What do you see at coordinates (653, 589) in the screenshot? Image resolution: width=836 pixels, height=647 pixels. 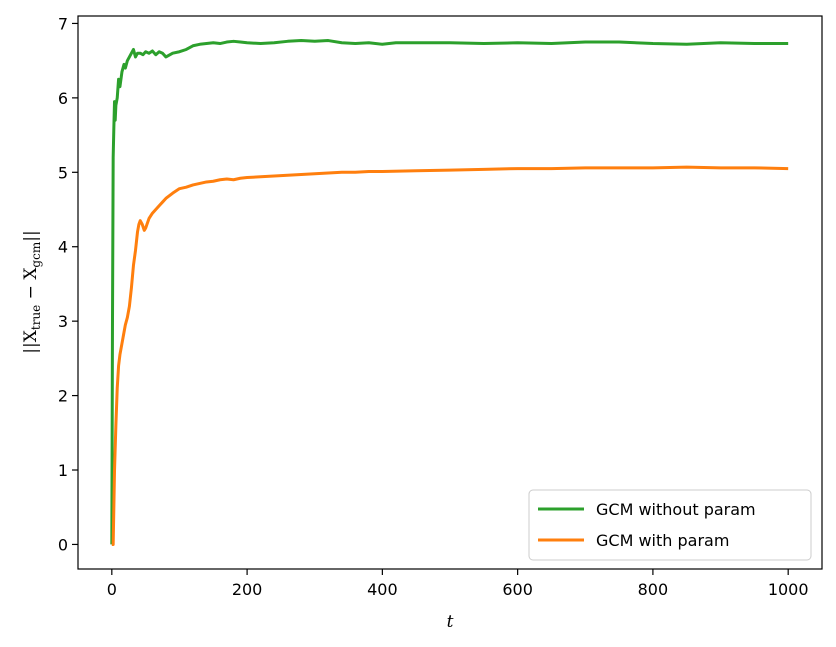 I see `x-tick-label: 800` at bounding box center [653, 589].